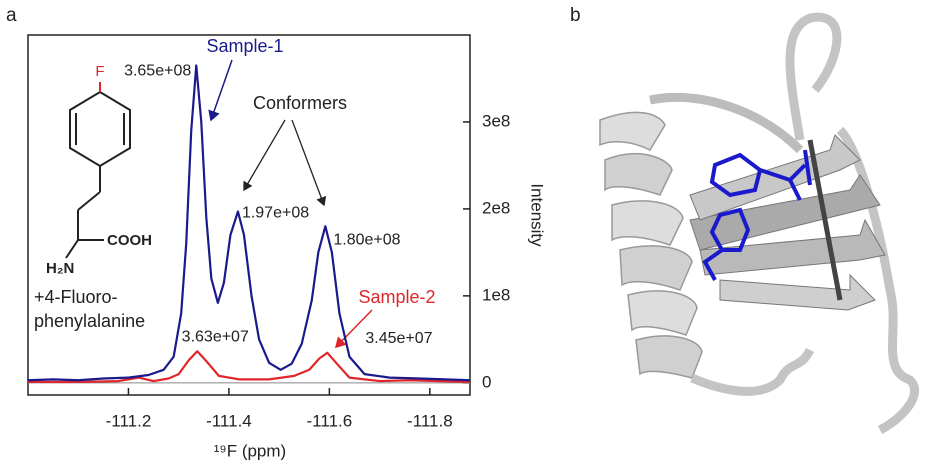 The width and height of the screenshot is (933, 466). I want to click on y-axis-label: Intensity, so click(537, 215).